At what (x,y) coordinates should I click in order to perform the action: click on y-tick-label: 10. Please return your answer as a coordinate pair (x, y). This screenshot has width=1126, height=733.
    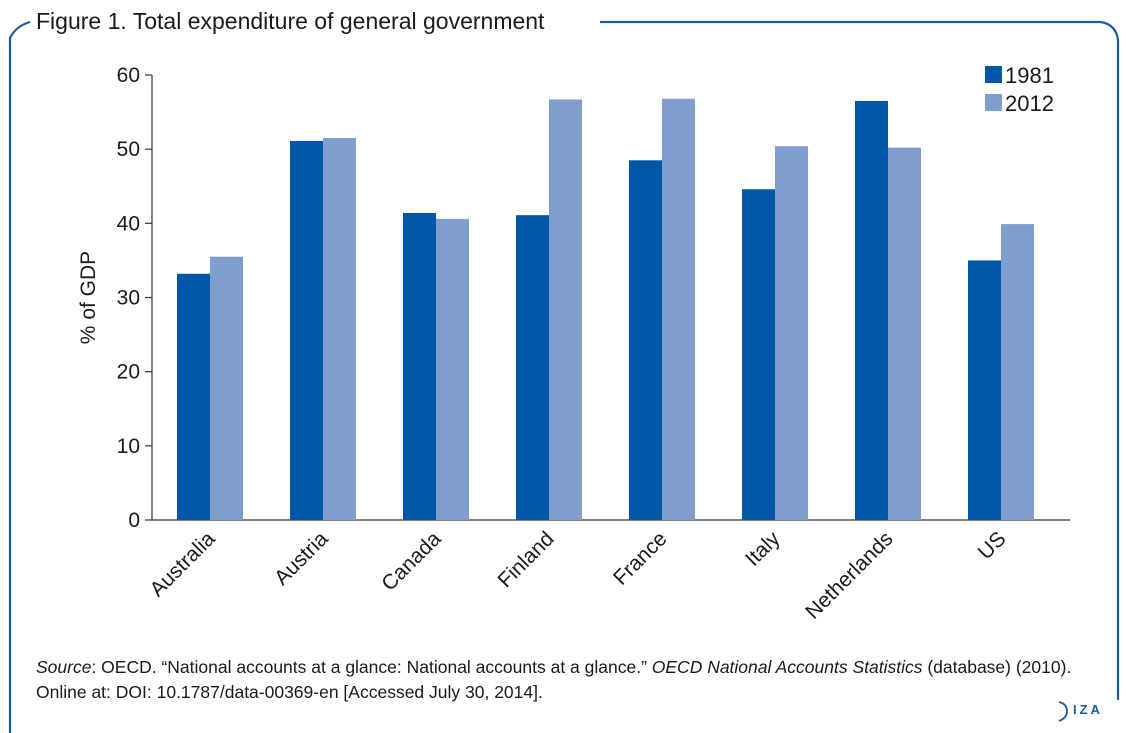
    Looking at the image, I should click on (128, 446).